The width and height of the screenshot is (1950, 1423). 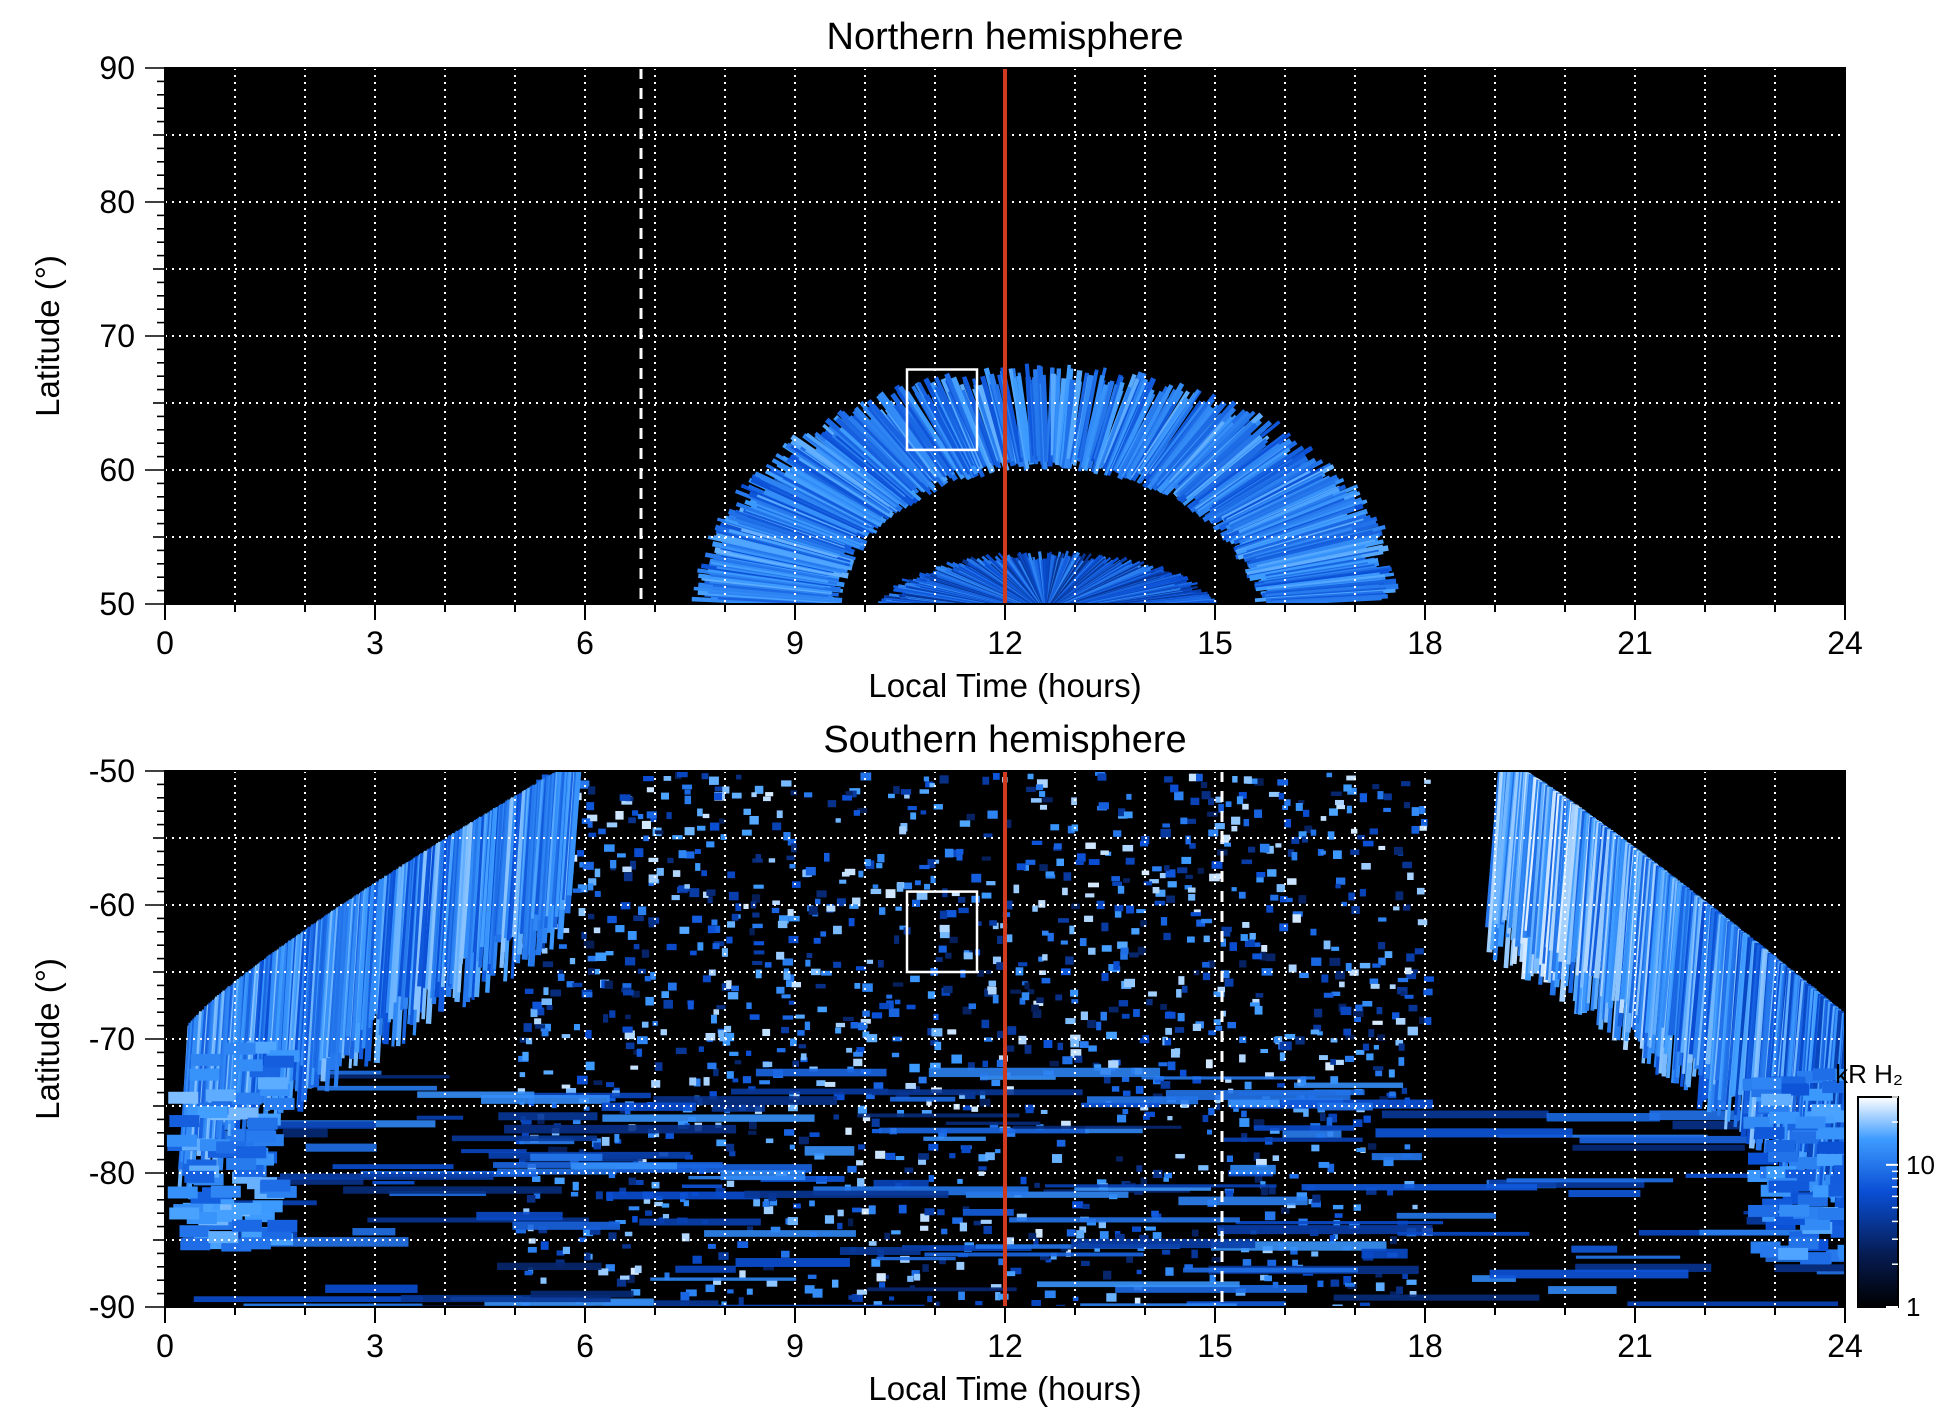 What do you see at coordinates (1845, 1346) in the screenshot?
I see `x-tick-label: 24` at bounding box center [1845, 1346].